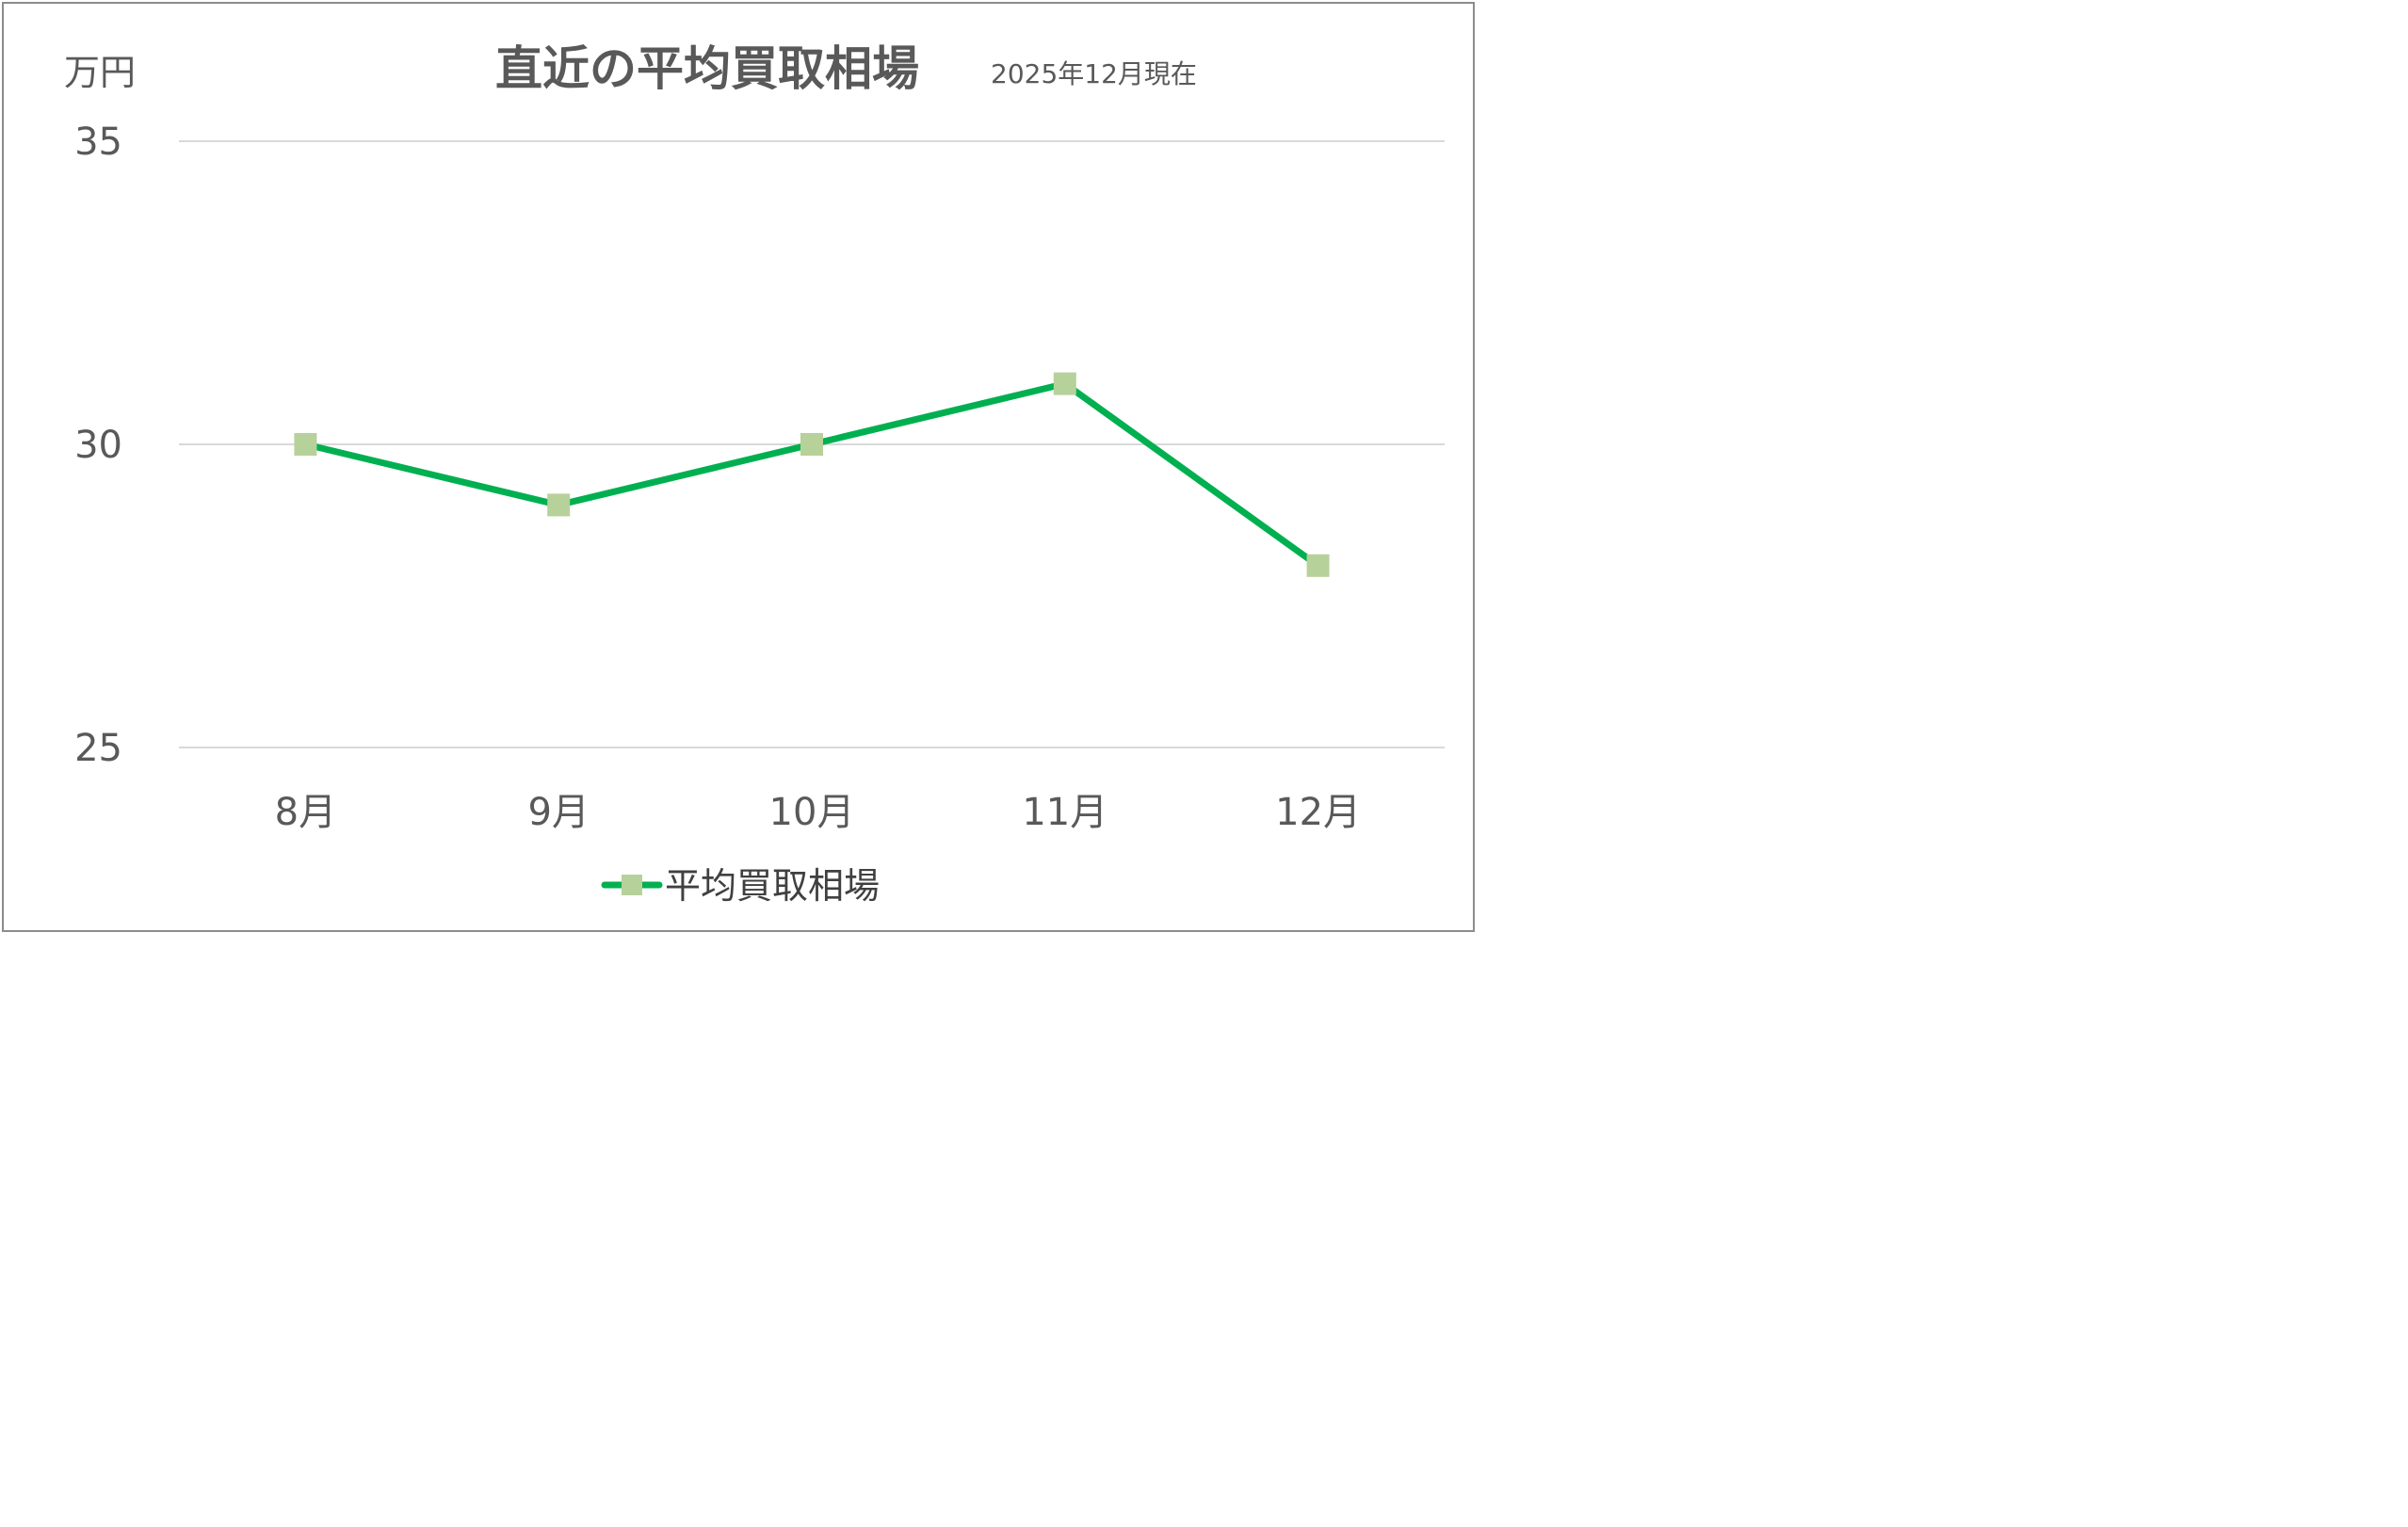 The image size is (2408, 1527). Describe the element at coordinates (1064, 812) in the screenshot. I see `x-tick-label: 11月` at that location.